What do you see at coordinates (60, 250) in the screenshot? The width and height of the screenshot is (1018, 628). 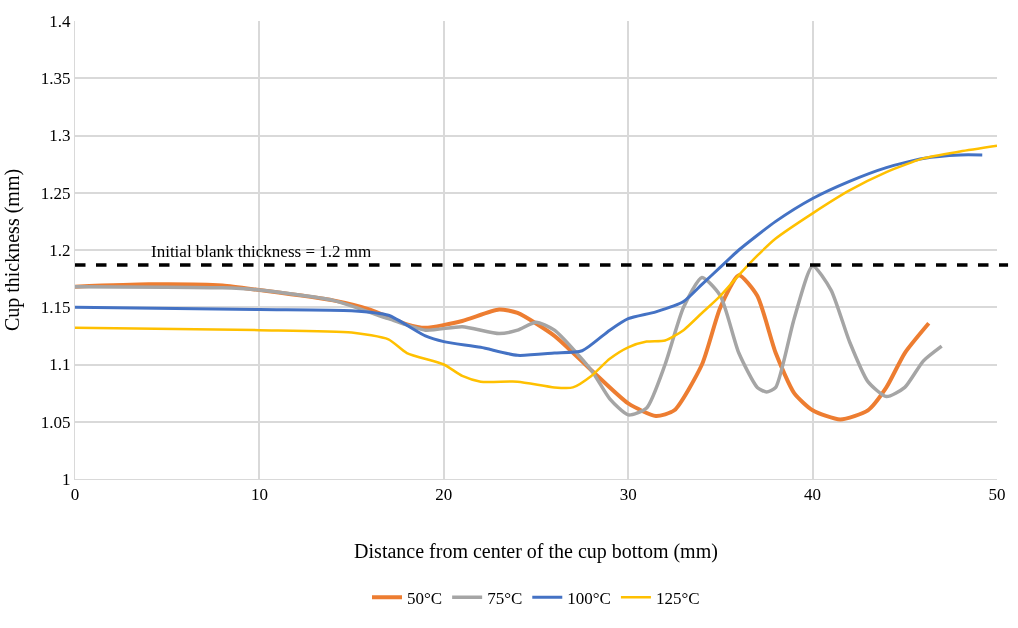 I see `y-tick-label: 1.2` at bounding box center [60, 250].